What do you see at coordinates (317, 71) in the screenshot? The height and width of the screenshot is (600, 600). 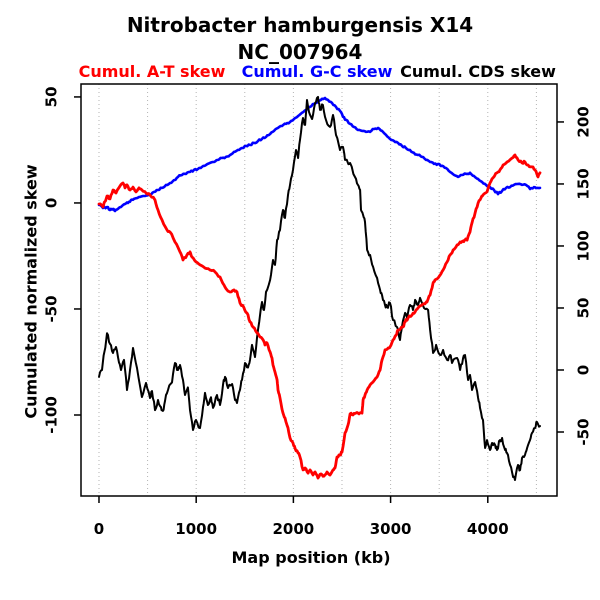 I see `legend-item-gc-skew: Cumul. G-C skew` at bounding box center [317, 71].